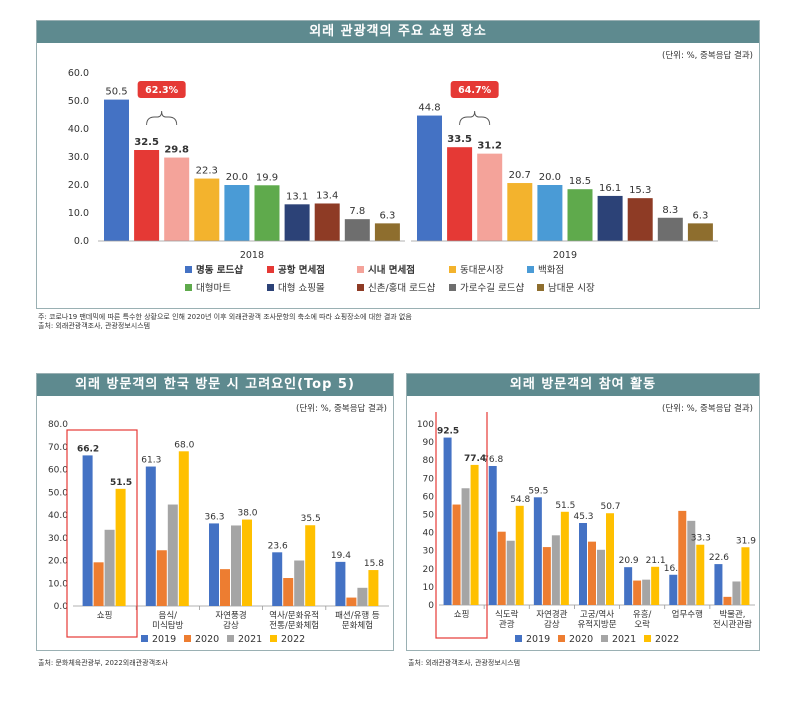 This screenshot has width=794, height=701. What do you see at coordinates (247, 514) in the screenshot?
I see `data-label: 38.0` at bounding box center [247, 514].